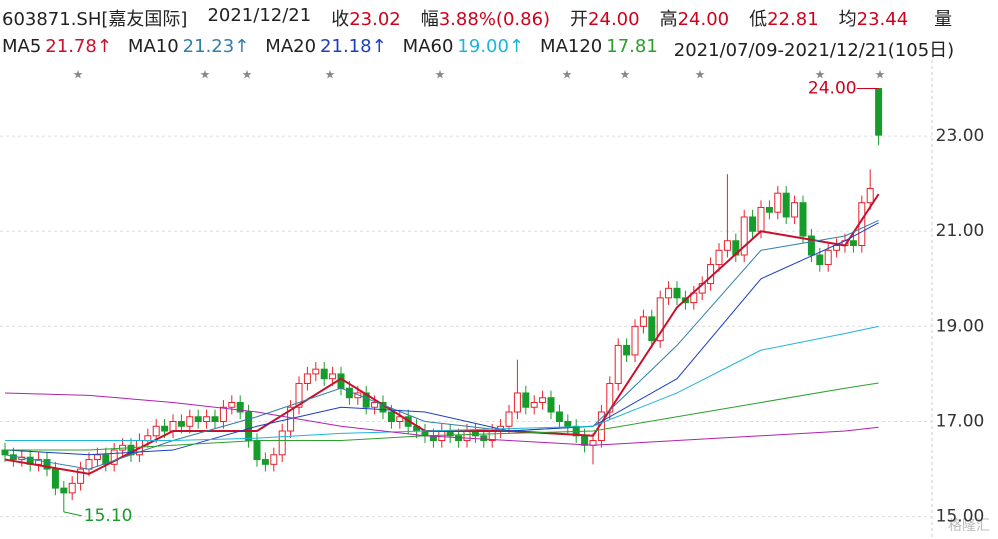  I want to click on volume-label: 量, so click(943, 19).